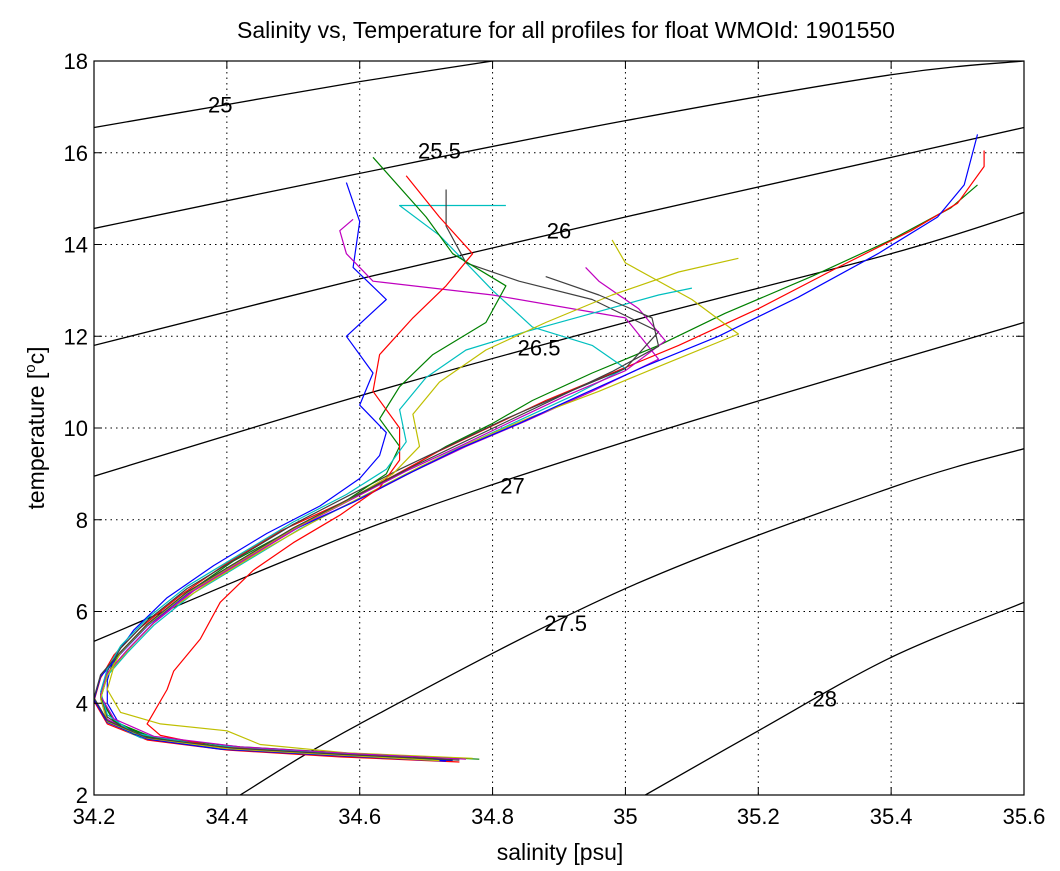  What do you see at coordinates (82, 612) in the screenshot?
I see `y-tick-label: 6` at bounding box center [82, 612].